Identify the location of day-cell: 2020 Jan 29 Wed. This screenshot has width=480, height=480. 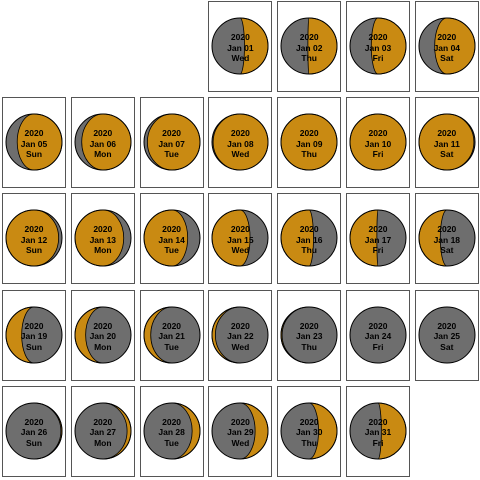
(240, 431).